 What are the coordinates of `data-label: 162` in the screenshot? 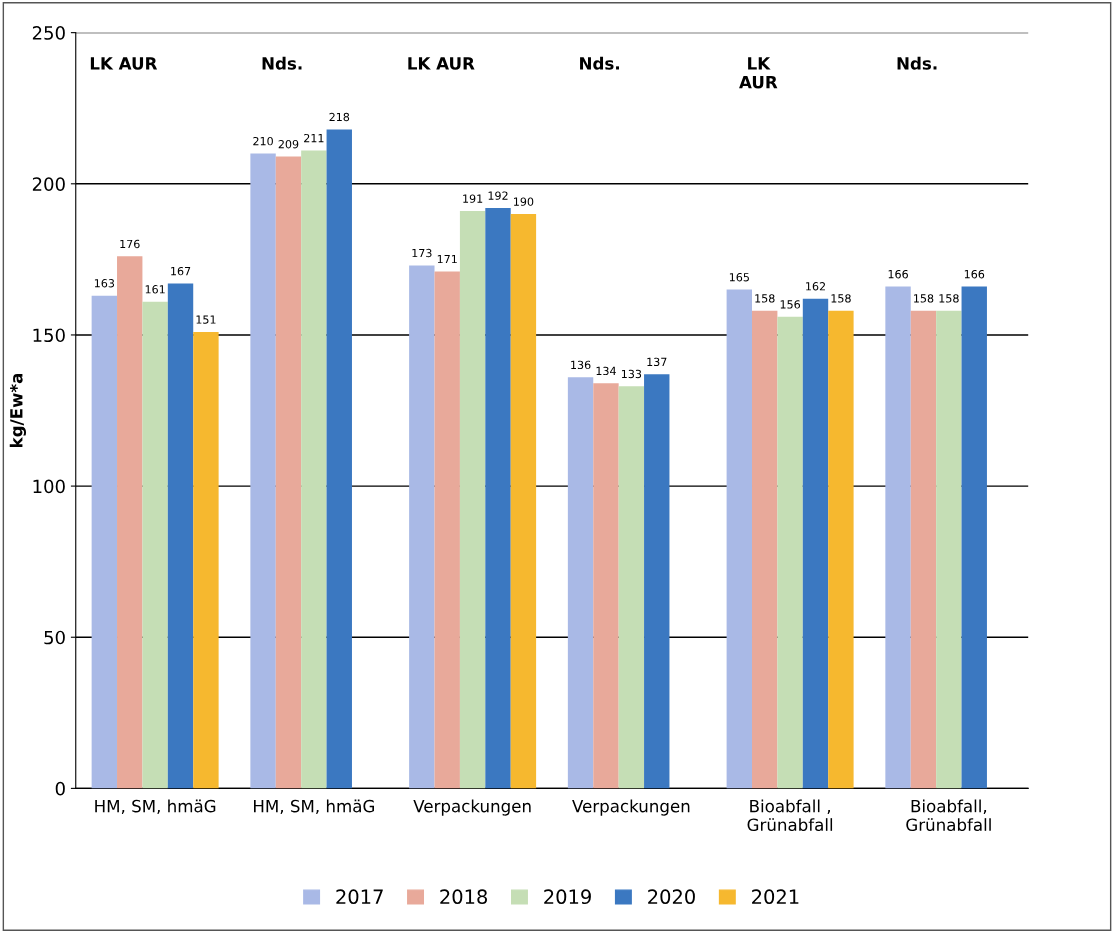 It's located at (815, 286).